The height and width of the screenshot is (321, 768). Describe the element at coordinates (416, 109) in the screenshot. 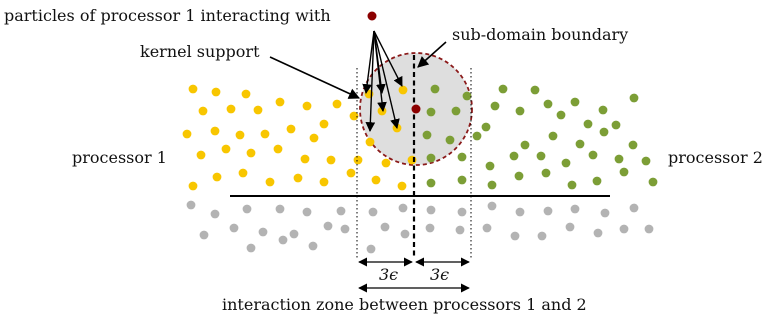

I see `target-particle` at that location.